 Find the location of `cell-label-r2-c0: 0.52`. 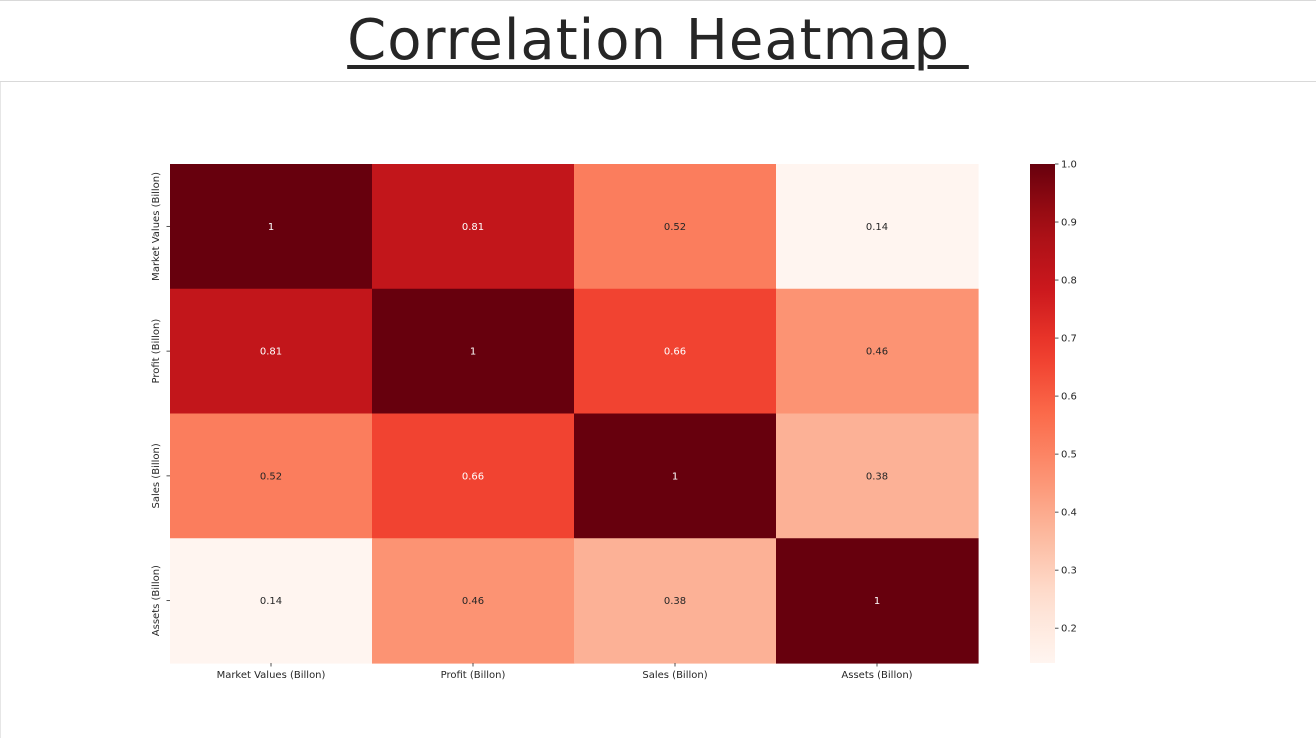

cell-label-r2-c0: 0.52 is located at coordinates (271, 476).